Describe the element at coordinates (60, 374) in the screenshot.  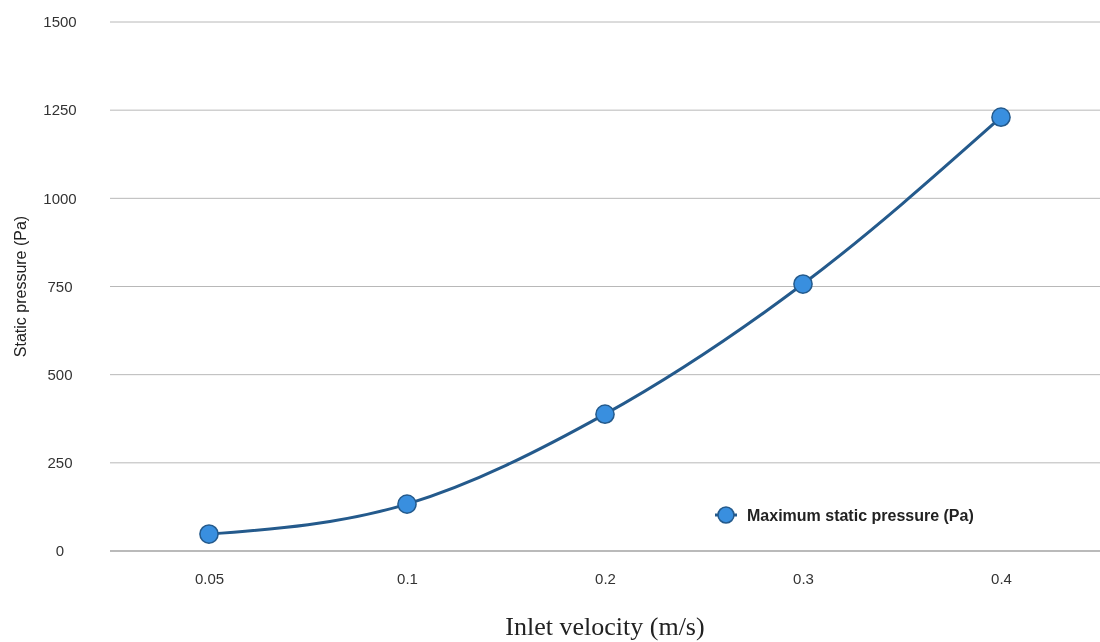
I see `y-tick-label: 500` at that location.